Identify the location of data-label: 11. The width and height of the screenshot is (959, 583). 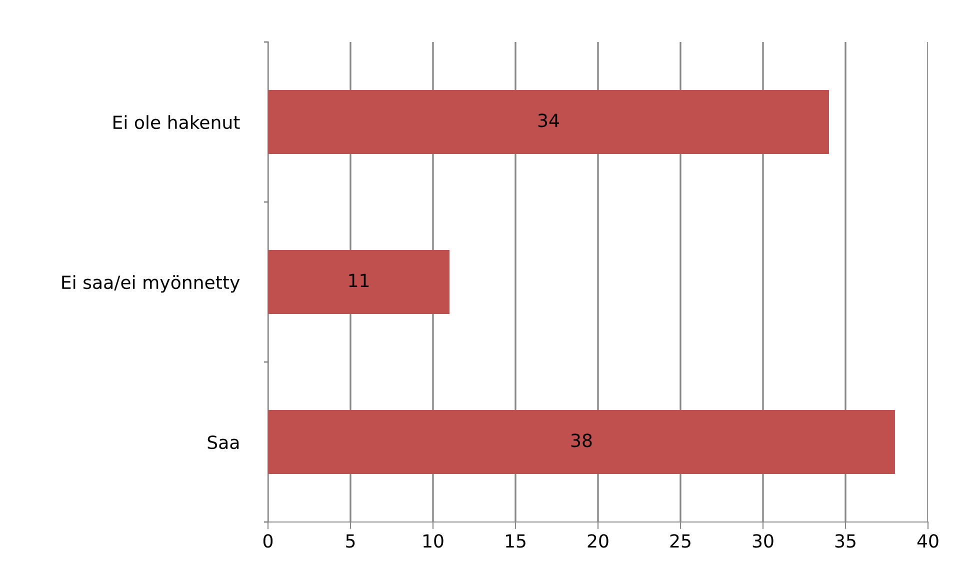
(359, 280).